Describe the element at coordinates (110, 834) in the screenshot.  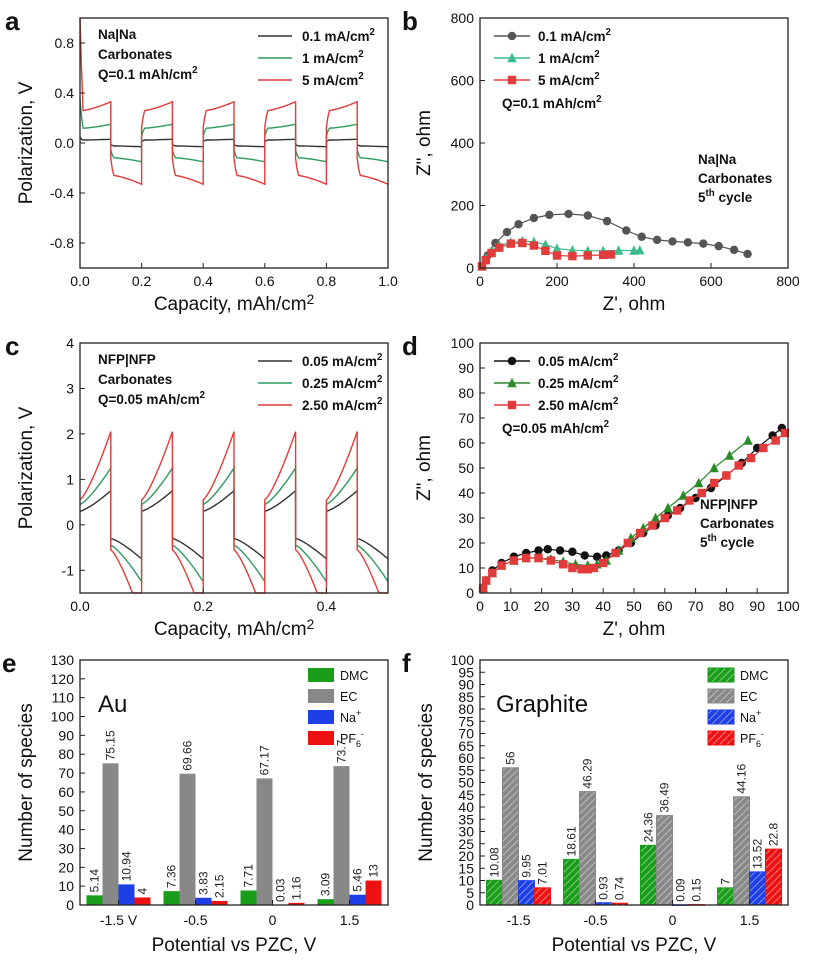
I see `bar-ec` at that location.